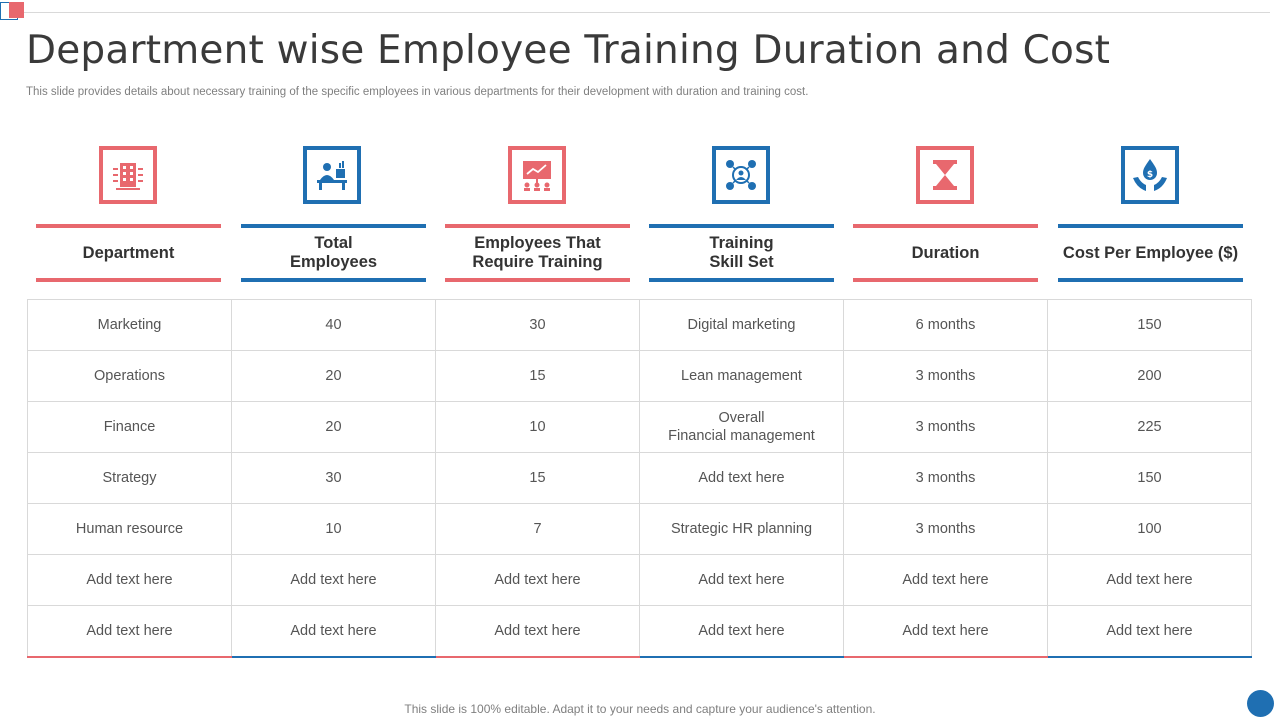 This screenshot has width=1280, height=720. I want to click on column-header-employees-require-training: Employees That Require Training, so click(537, 253).